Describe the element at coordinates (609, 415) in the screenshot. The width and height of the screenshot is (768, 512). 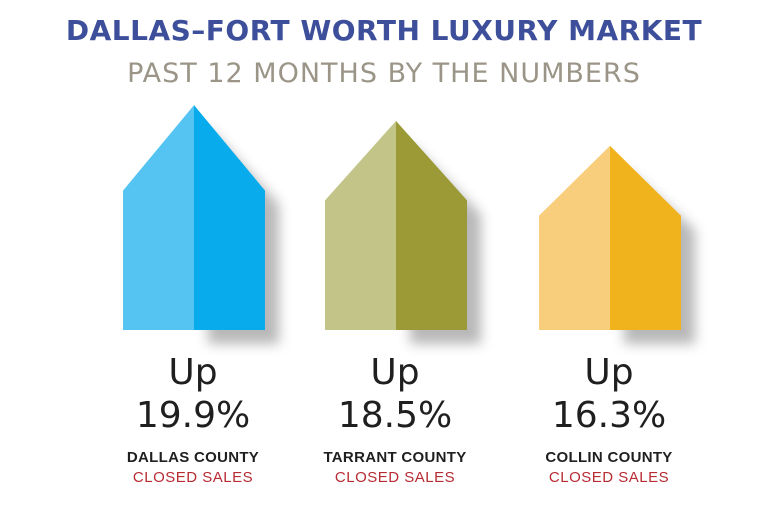
I see `percent-value: 16.3%` at that location.